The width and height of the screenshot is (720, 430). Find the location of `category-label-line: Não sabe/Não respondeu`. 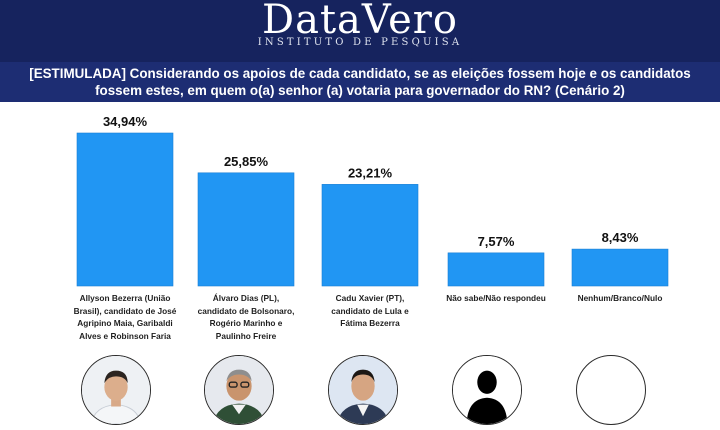

category-label-line: Não sabe/Não respondeu is located at coordinates (496, 298).